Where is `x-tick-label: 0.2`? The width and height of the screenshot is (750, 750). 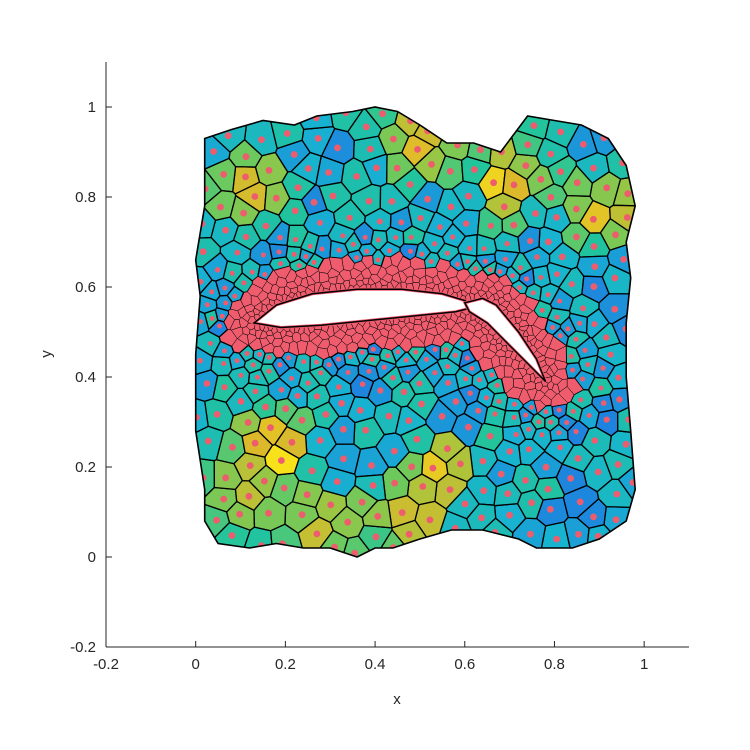 x-tick-label: 0.2 is located at coordinates (285, 664).